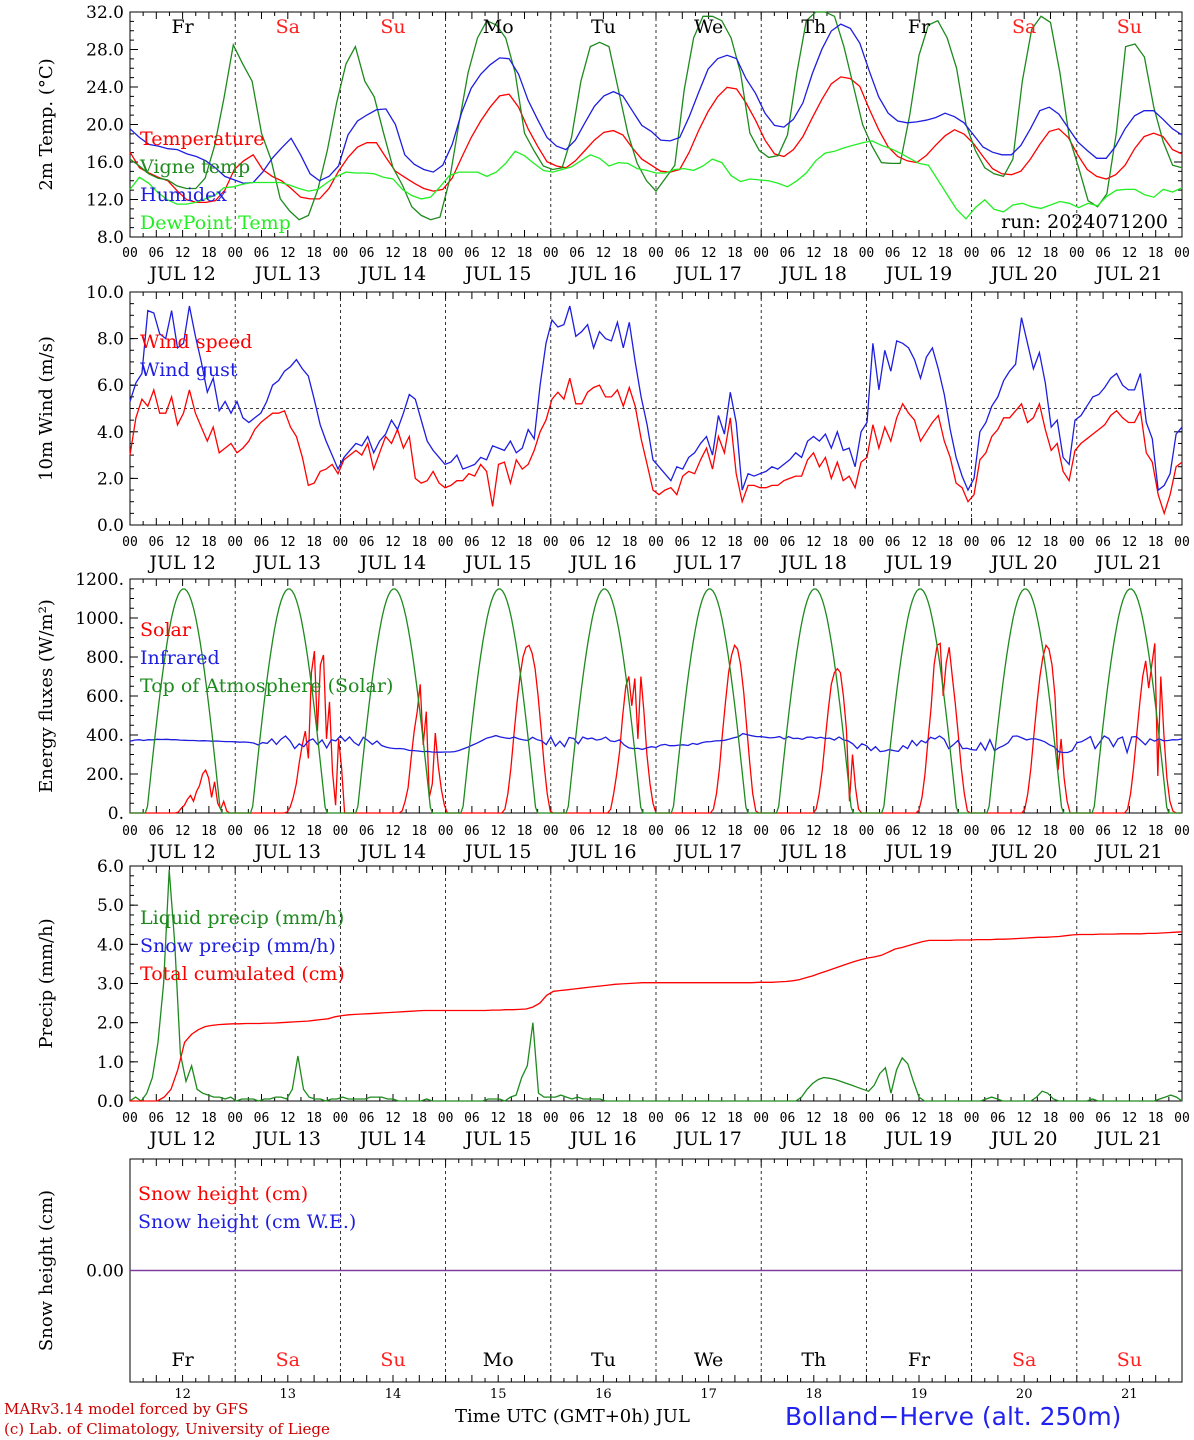 The width and height of the screenshot is (1194, 1440). What do you see at coordinates (498, 1360) in the screenshot?
I see `bottom-weekday-label: Mo` at bounding box center [498, 1360].